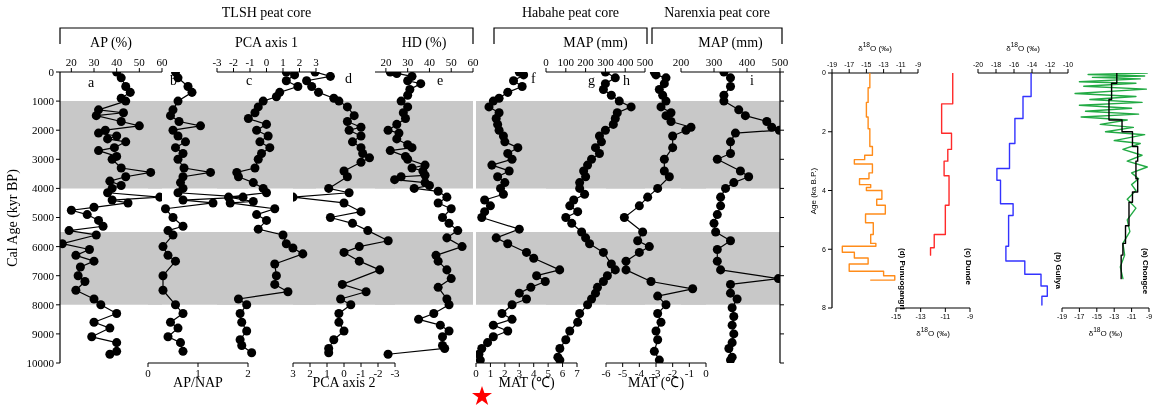 This screenshot has height=407, width=1156. I want to click on annotation: h, so click(626, 80).